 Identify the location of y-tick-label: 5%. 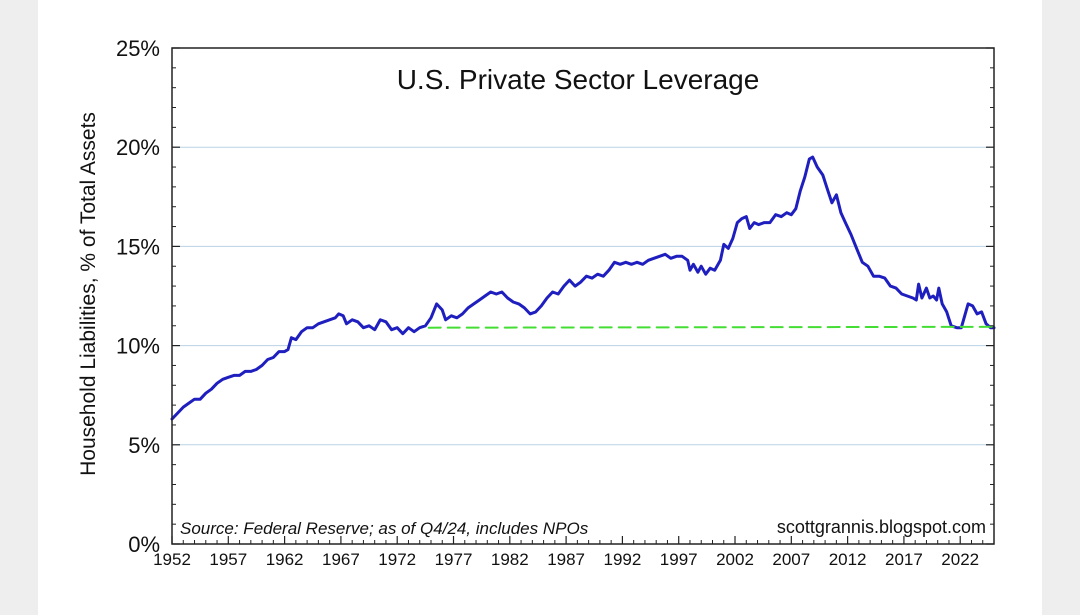
(144, 445).